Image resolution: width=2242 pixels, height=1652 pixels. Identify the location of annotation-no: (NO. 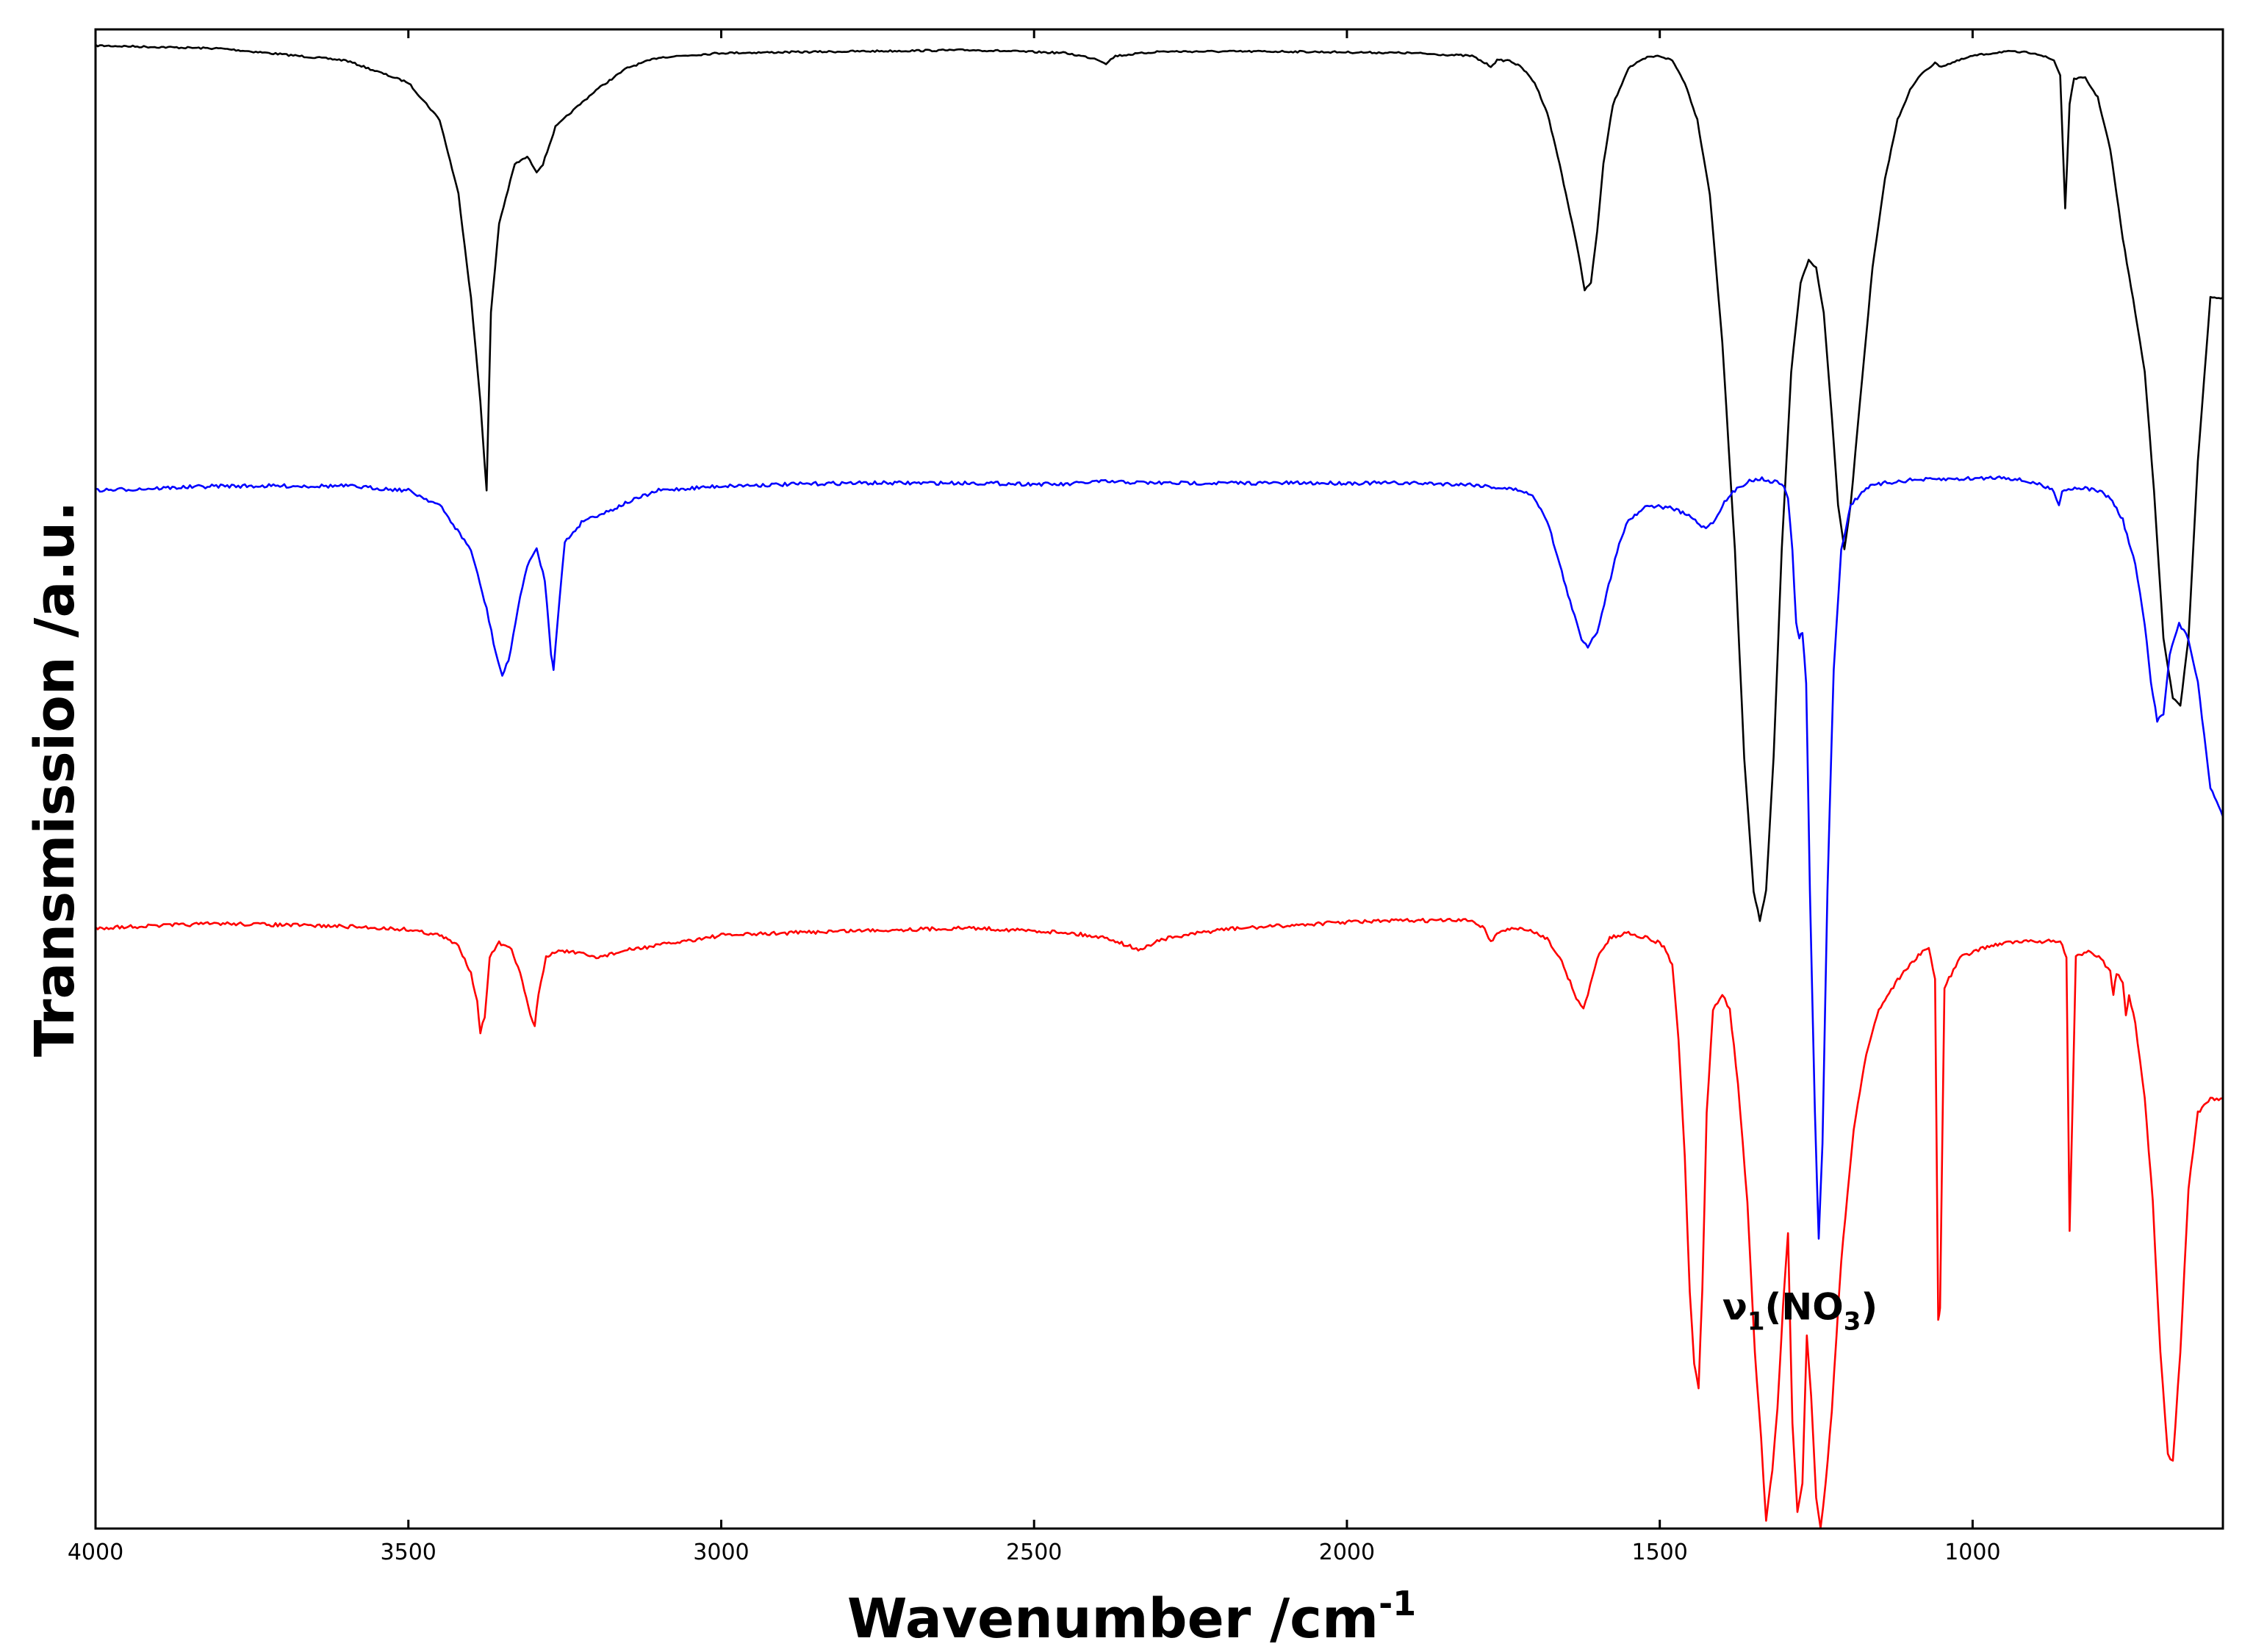
(1804, 1306).